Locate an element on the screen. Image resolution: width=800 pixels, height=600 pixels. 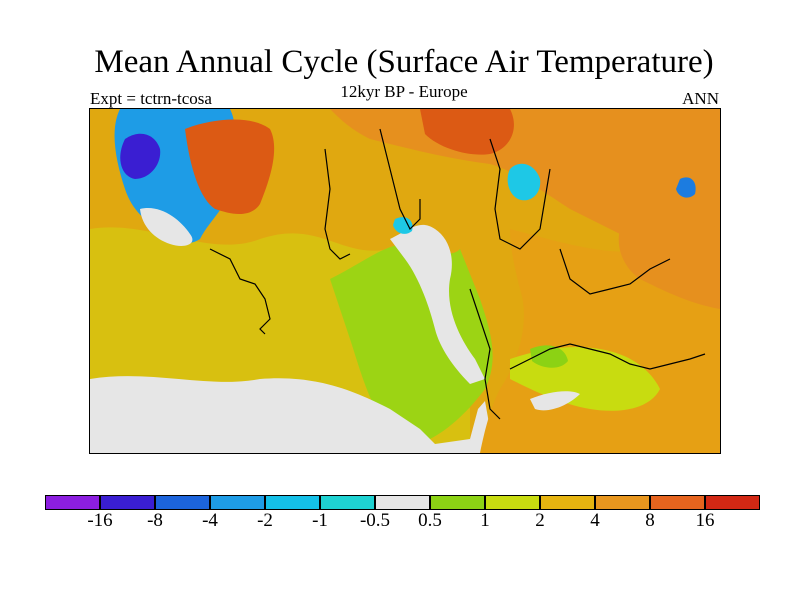
central-europe-green-patch is located at coordinates (549, 356).